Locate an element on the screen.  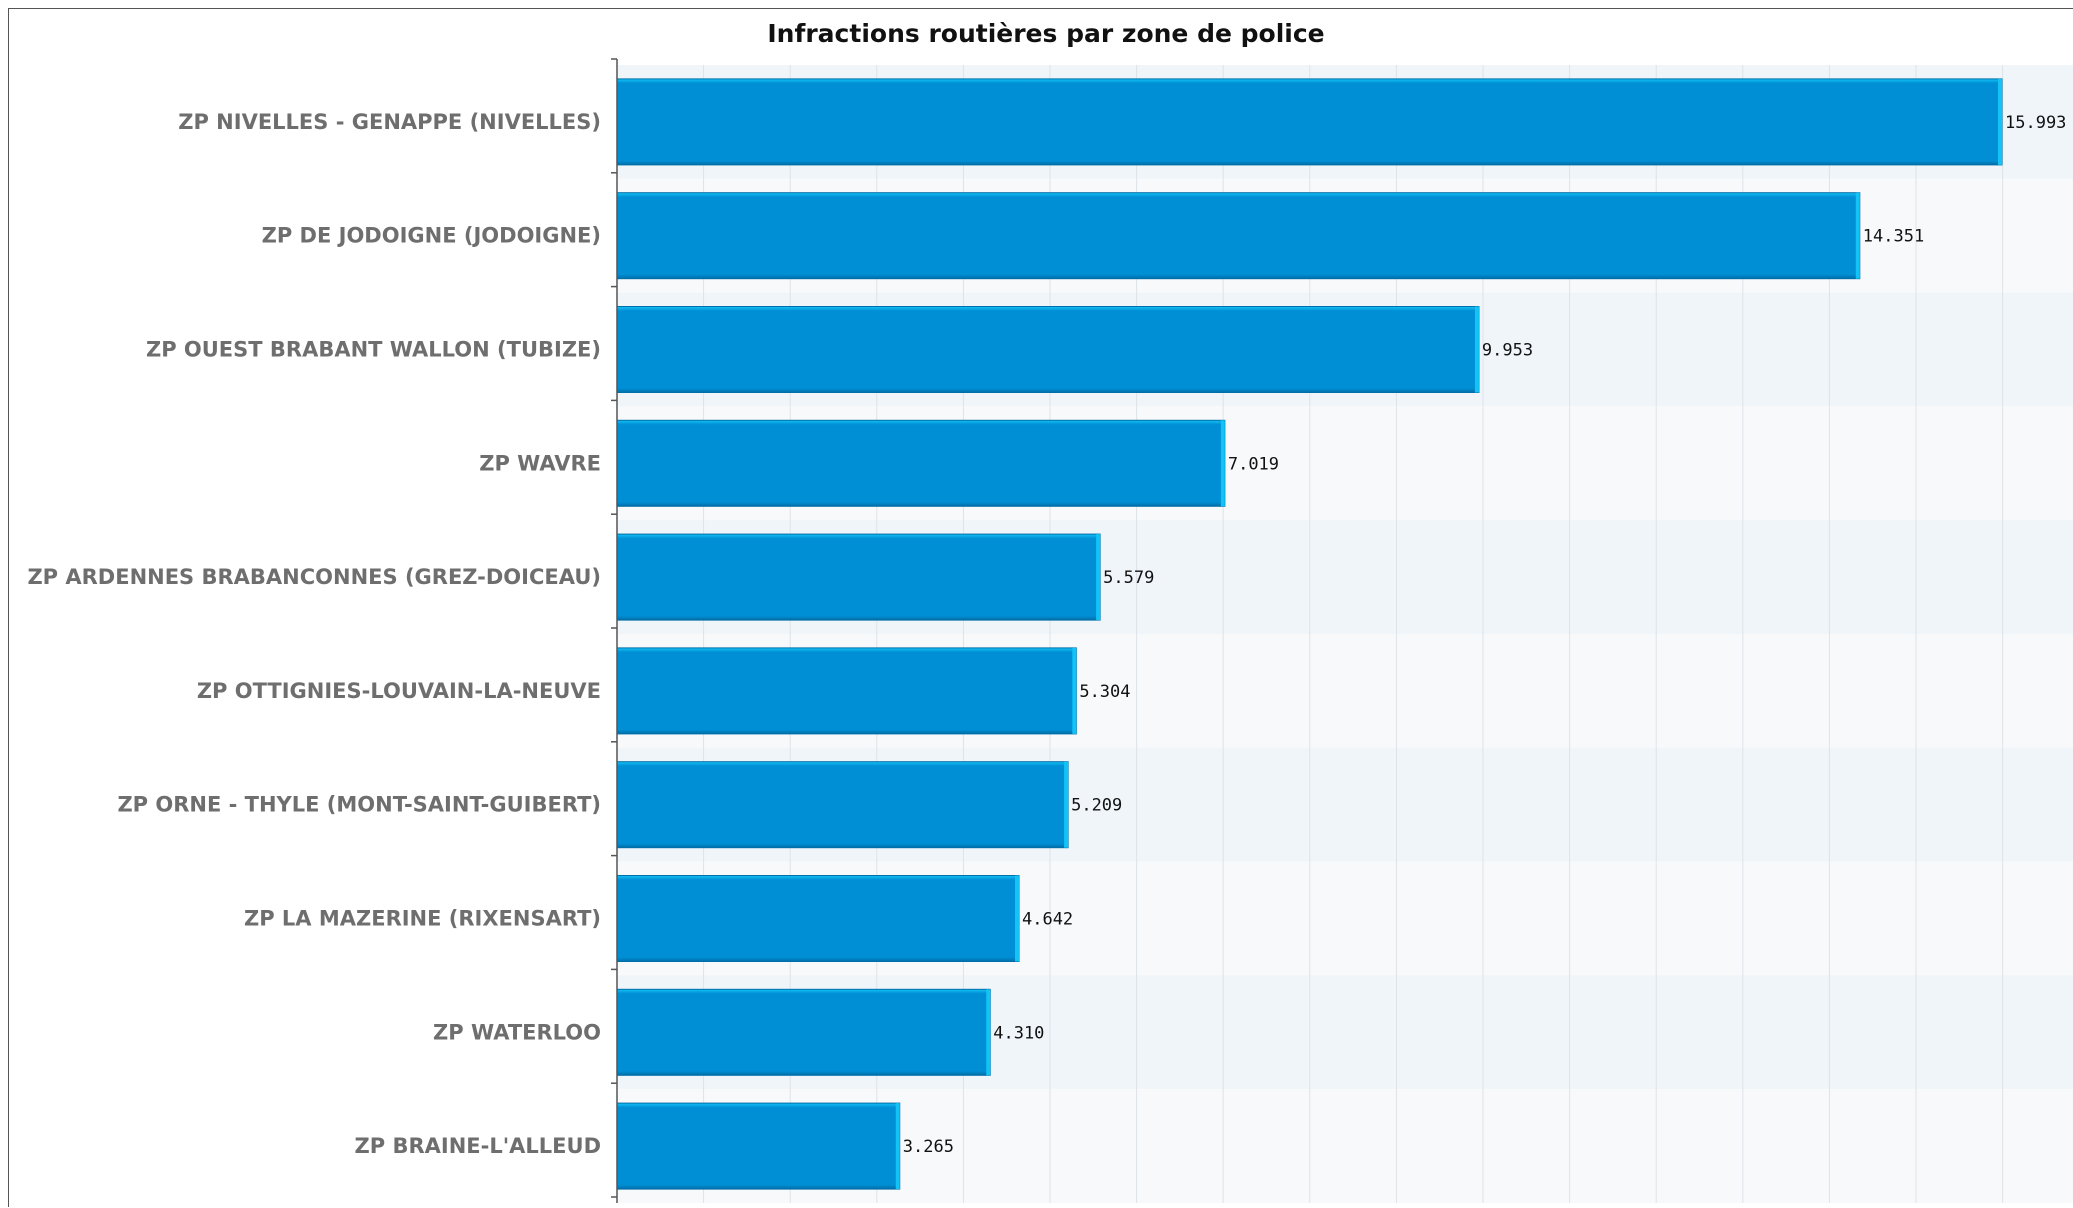
category-label: ZP WAVRE is located at coordinates (540, 463).